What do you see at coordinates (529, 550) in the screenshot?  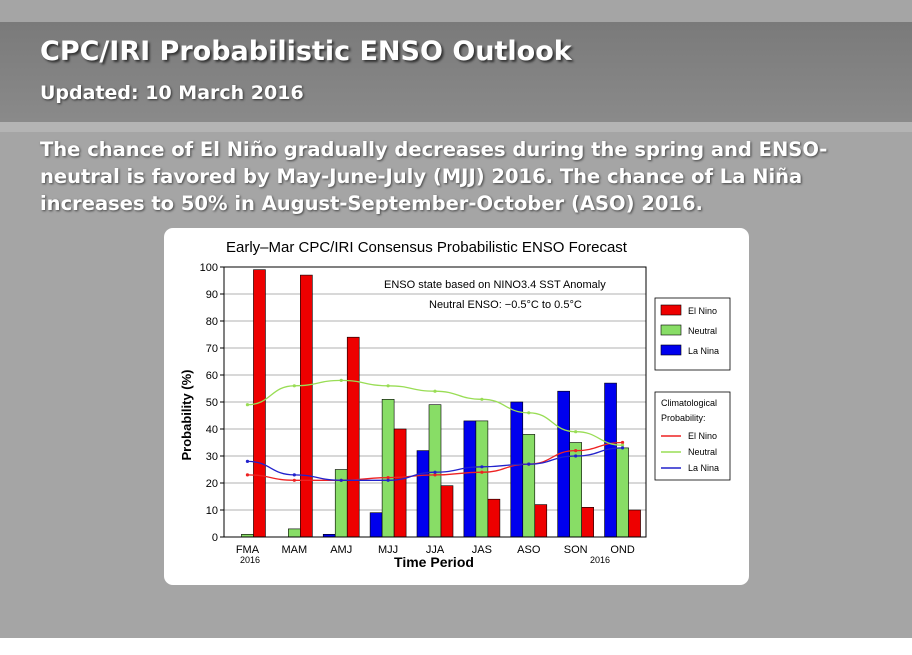 I see `x-tick-label-aso: ASO` at bounding box center [529, 550].